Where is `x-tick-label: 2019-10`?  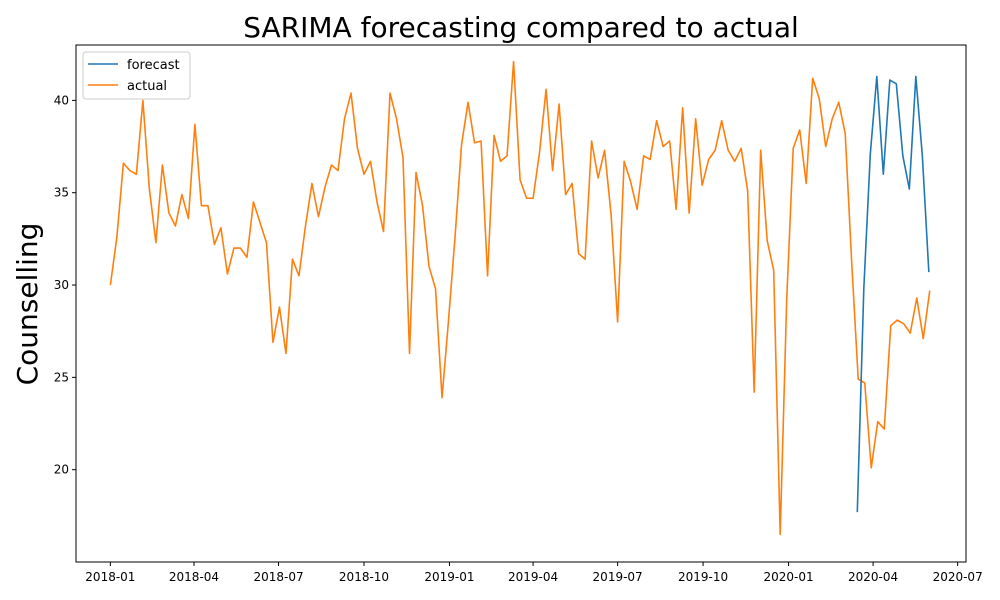 x-tick-label: 2019-10 is located at coordinates (703, 577).